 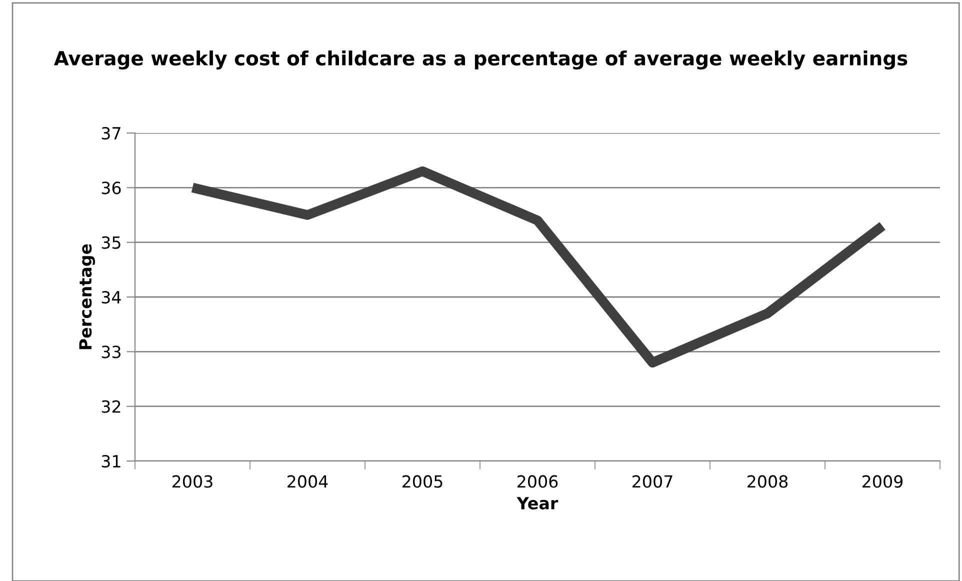 What do you see at coordinates (308, 481) in the screenshot?
I see `x-tick-label: 2004` at bounding box center [308, 481].